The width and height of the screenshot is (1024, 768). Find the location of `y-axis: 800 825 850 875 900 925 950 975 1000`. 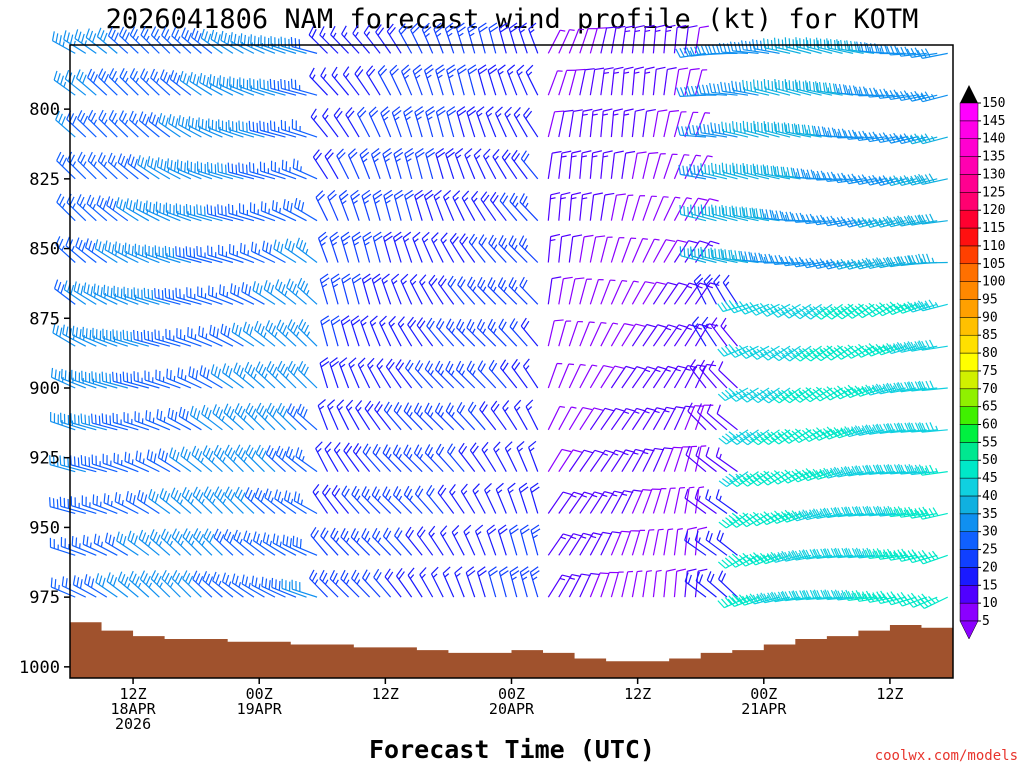

y-axis: 800 825 850 875 900 925 950 975 1000 is located at coordinates (44, 389).